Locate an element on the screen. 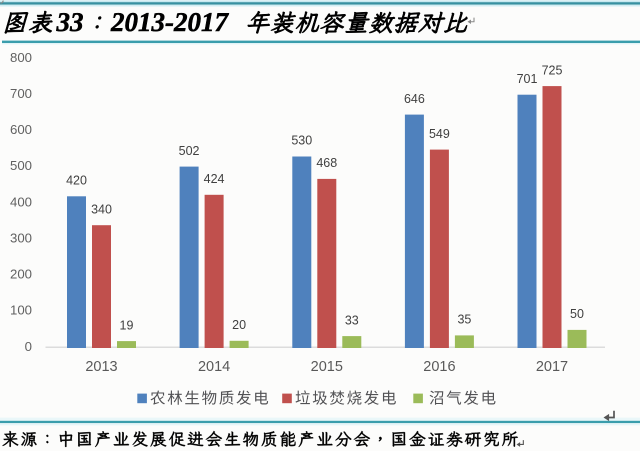 Image resolution: width=640 pixels, height=451 pixels. svg-text: 800 is located at coordinates (21, 57).